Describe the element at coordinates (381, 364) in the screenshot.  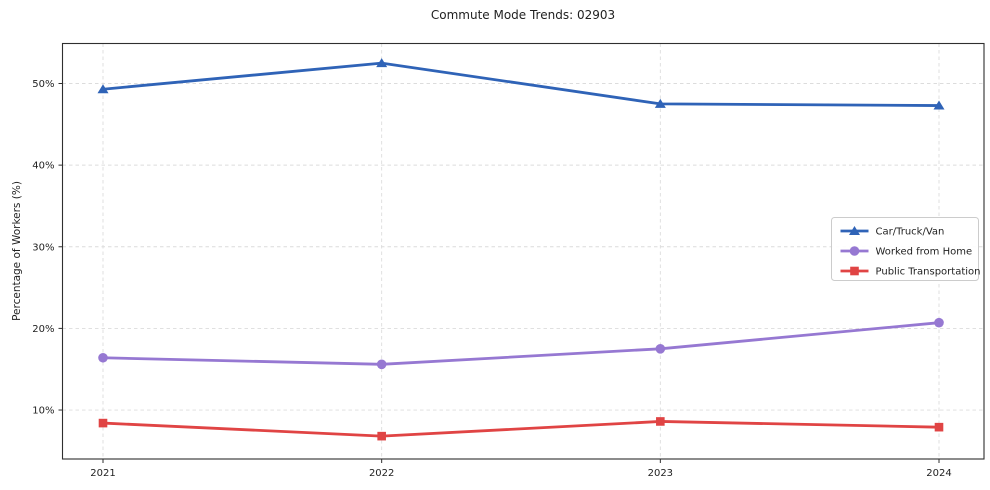
I see `data-point-worked-from-home-2022` at that location.